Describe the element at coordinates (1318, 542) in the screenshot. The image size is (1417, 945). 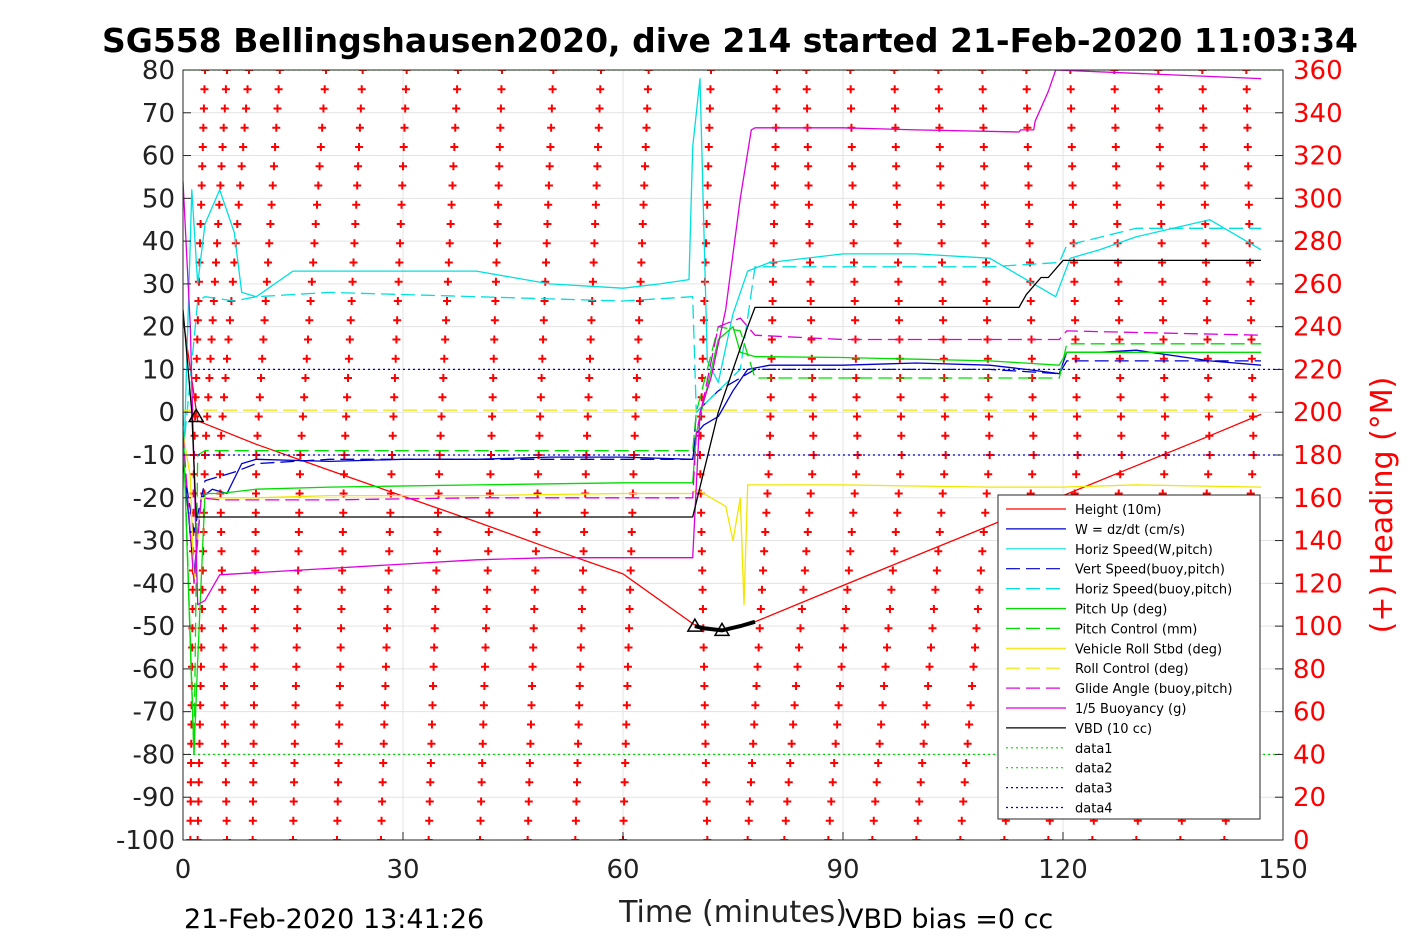
I see `y-right-tick-label: 140` at that location.